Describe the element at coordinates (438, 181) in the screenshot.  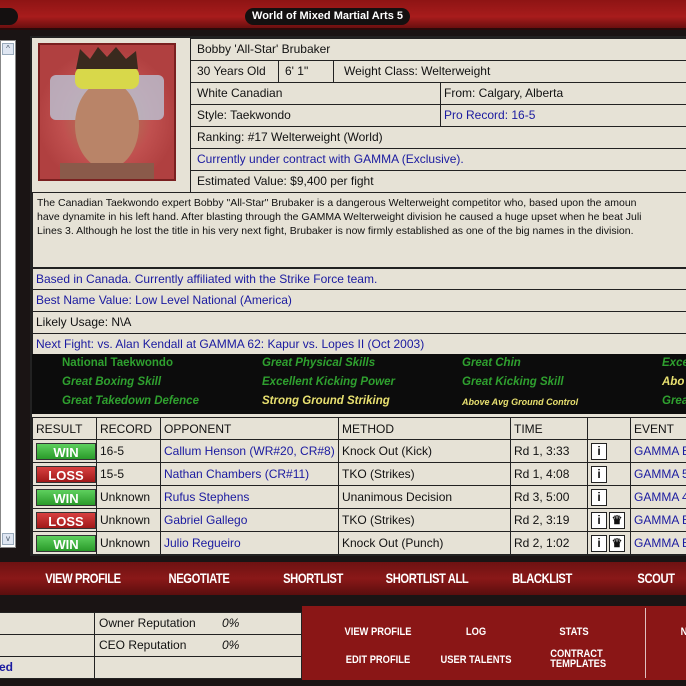
I see `estimated-value: Estimated Value: $9,400 per fight` at that location.